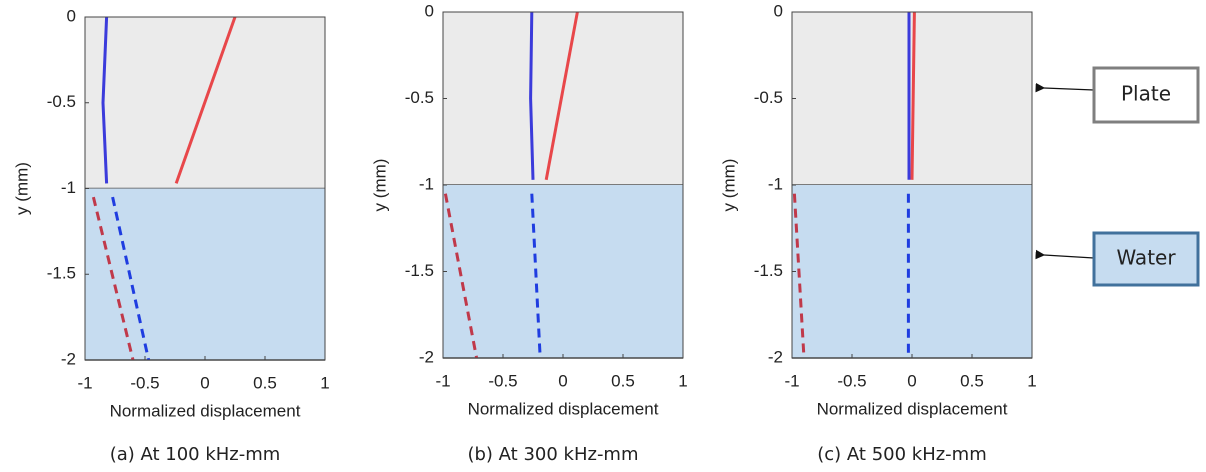 This screenshot has height=472, width=1206. What do you see at coordinates (552, 454) in the screenshot?
I see `caption: (b) At 300 kHz-mm` at bounding box center [552, 454].